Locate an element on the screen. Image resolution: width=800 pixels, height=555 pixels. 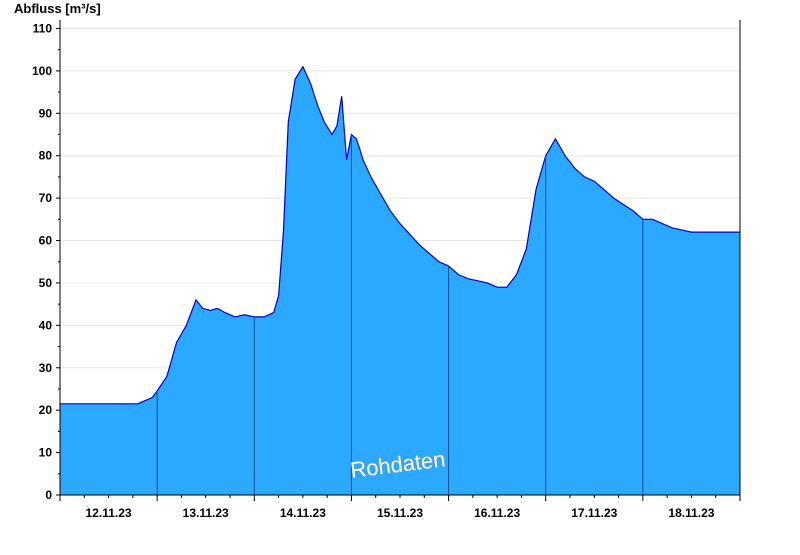
y-axis-label: Abfluss [m³/s] is located at coordinates (57, 8).